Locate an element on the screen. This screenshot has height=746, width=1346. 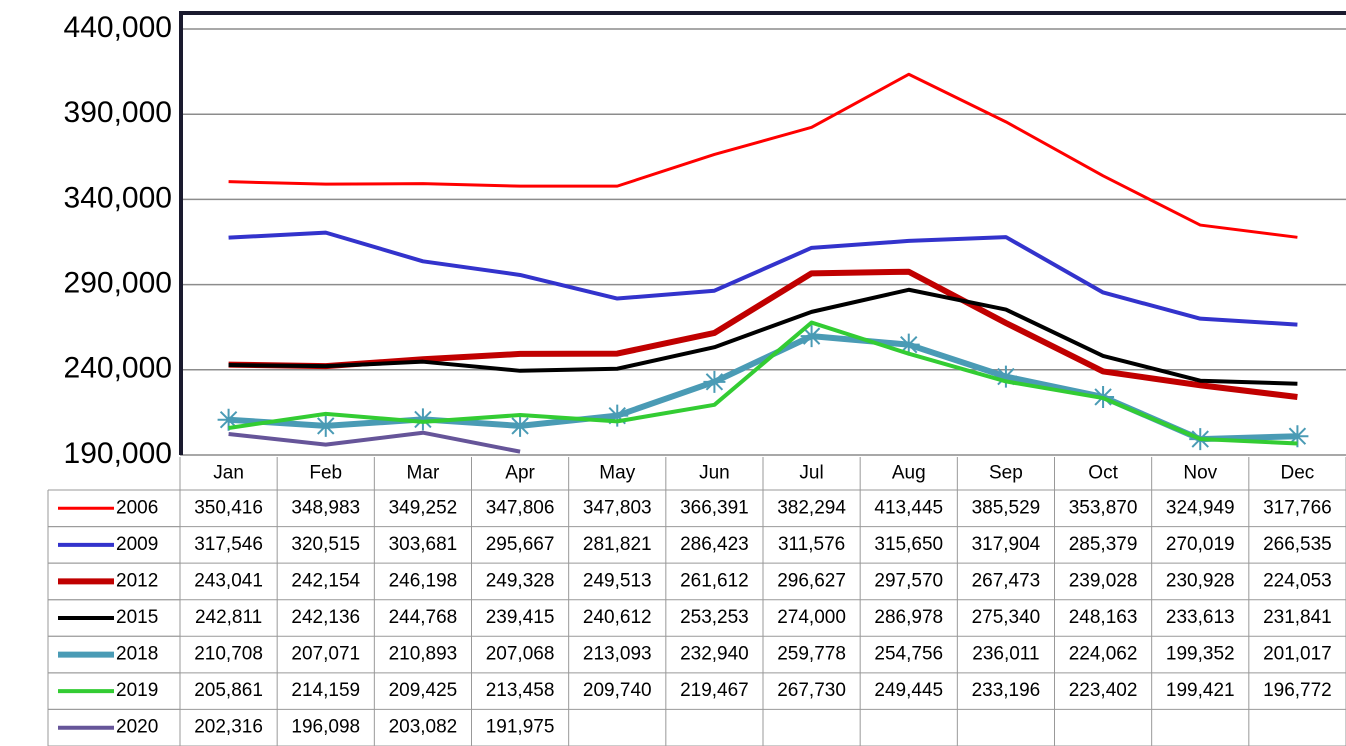
table-value: 233,613 is located at coordinates (1200, 617).